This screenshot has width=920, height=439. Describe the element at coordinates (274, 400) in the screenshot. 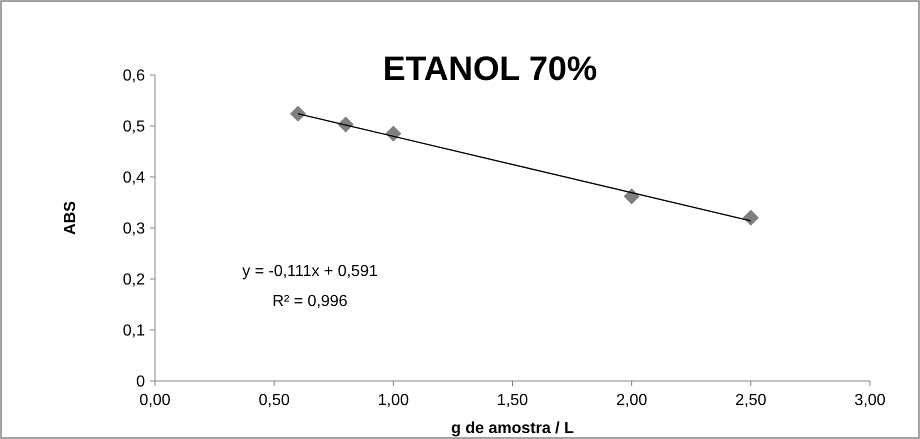

I see `x-tick-label: 0,50` at that location.